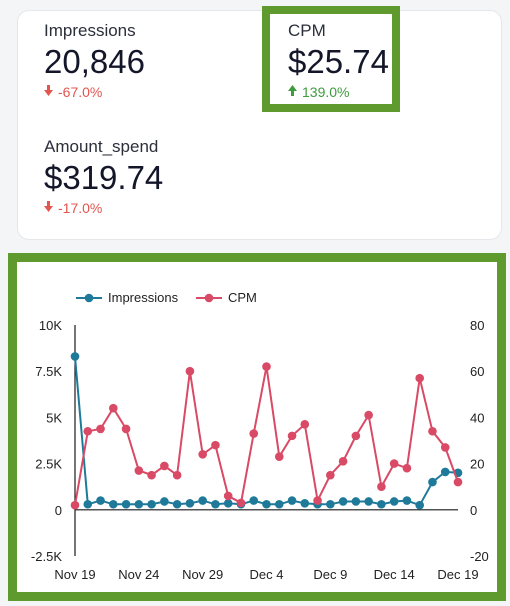 This screenshot has height=606, width=510. Describe the element at coordinates (477, 417) in the screenshot. I see `y-right-tick-label: 40` at that location.